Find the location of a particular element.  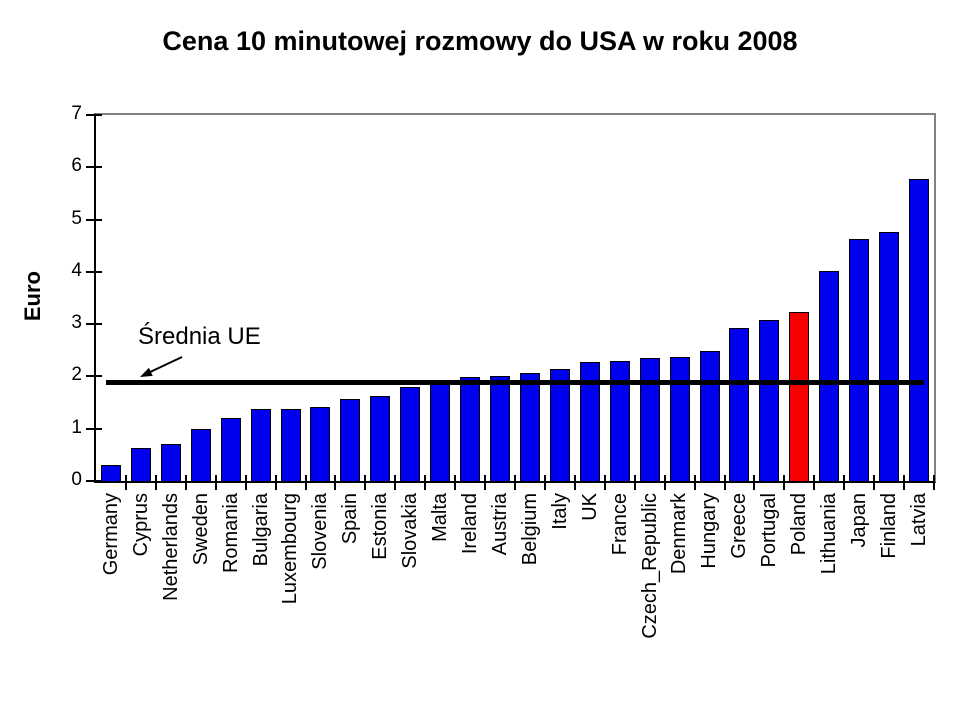

x-label-cell: Czech_Republic is located at coordinates (650, 566).